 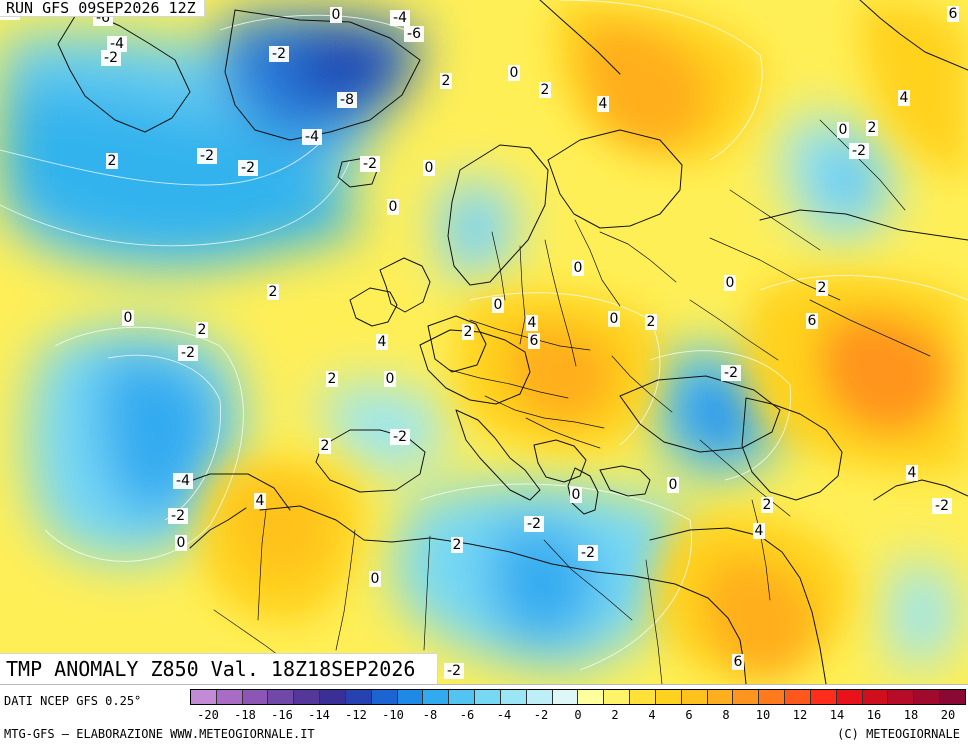 I want to click on anomaly-label-text: -6, so click(x=414, y=34).